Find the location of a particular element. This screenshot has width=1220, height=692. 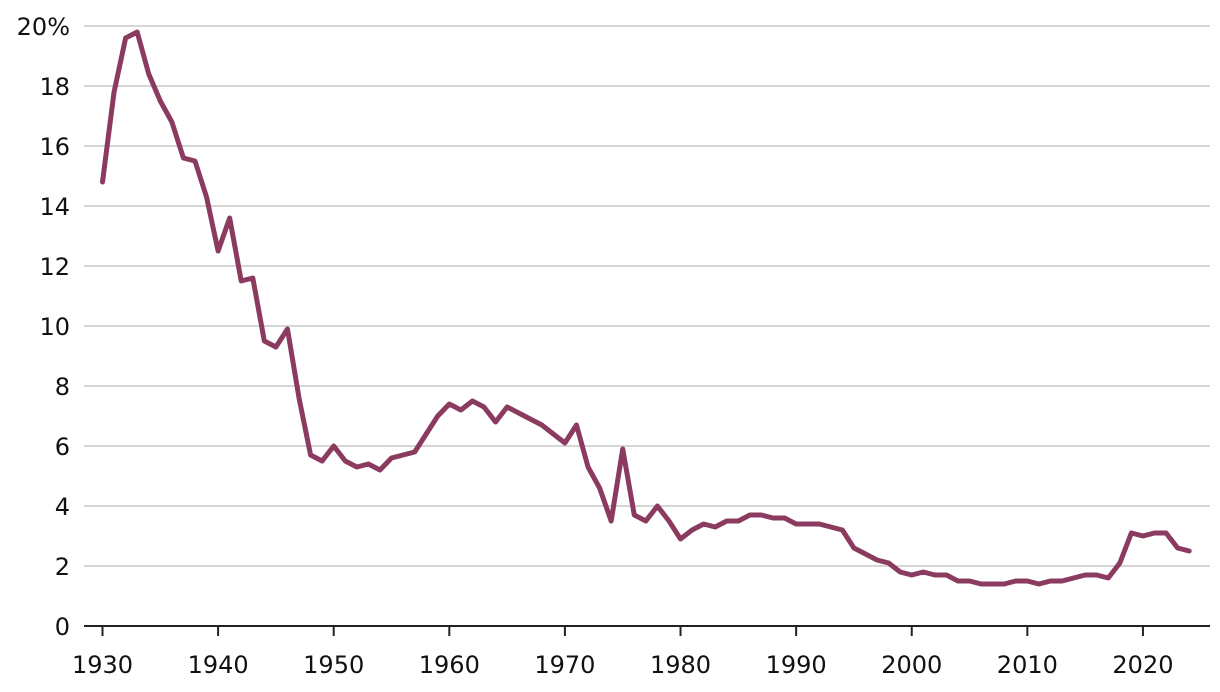

y-tick-label: 0 is located at coordinates (62, 627).